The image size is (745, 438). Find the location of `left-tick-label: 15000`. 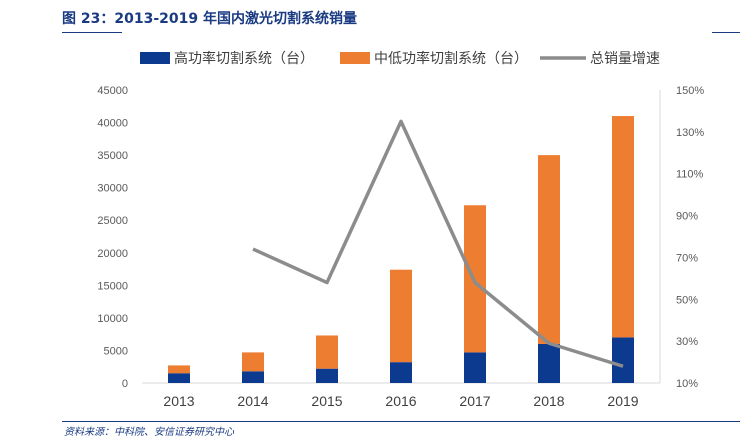

left-tick-label: 15000 is located at coordinates (112, 286).